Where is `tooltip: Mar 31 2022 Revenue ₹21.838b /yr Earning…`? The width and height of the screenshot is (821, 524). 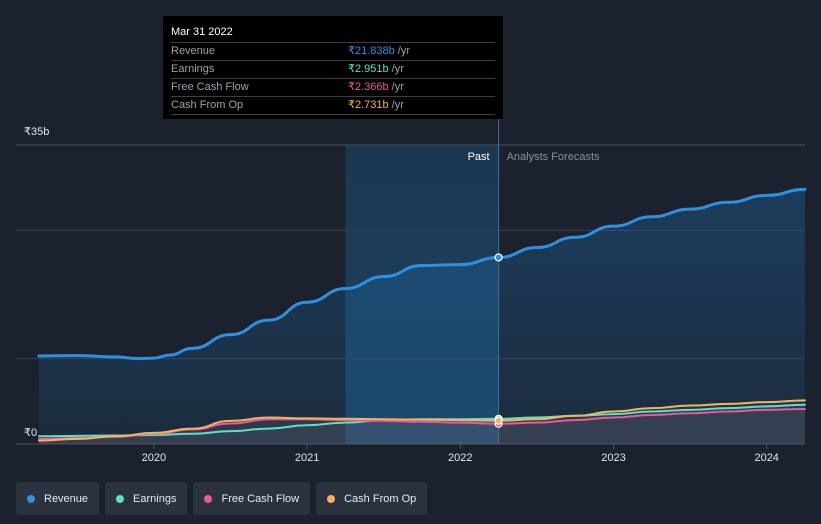
tooltip: Mar 31 2022 Revenue ₹21.838b /yr Earning… is located at coordinates (333, 67).